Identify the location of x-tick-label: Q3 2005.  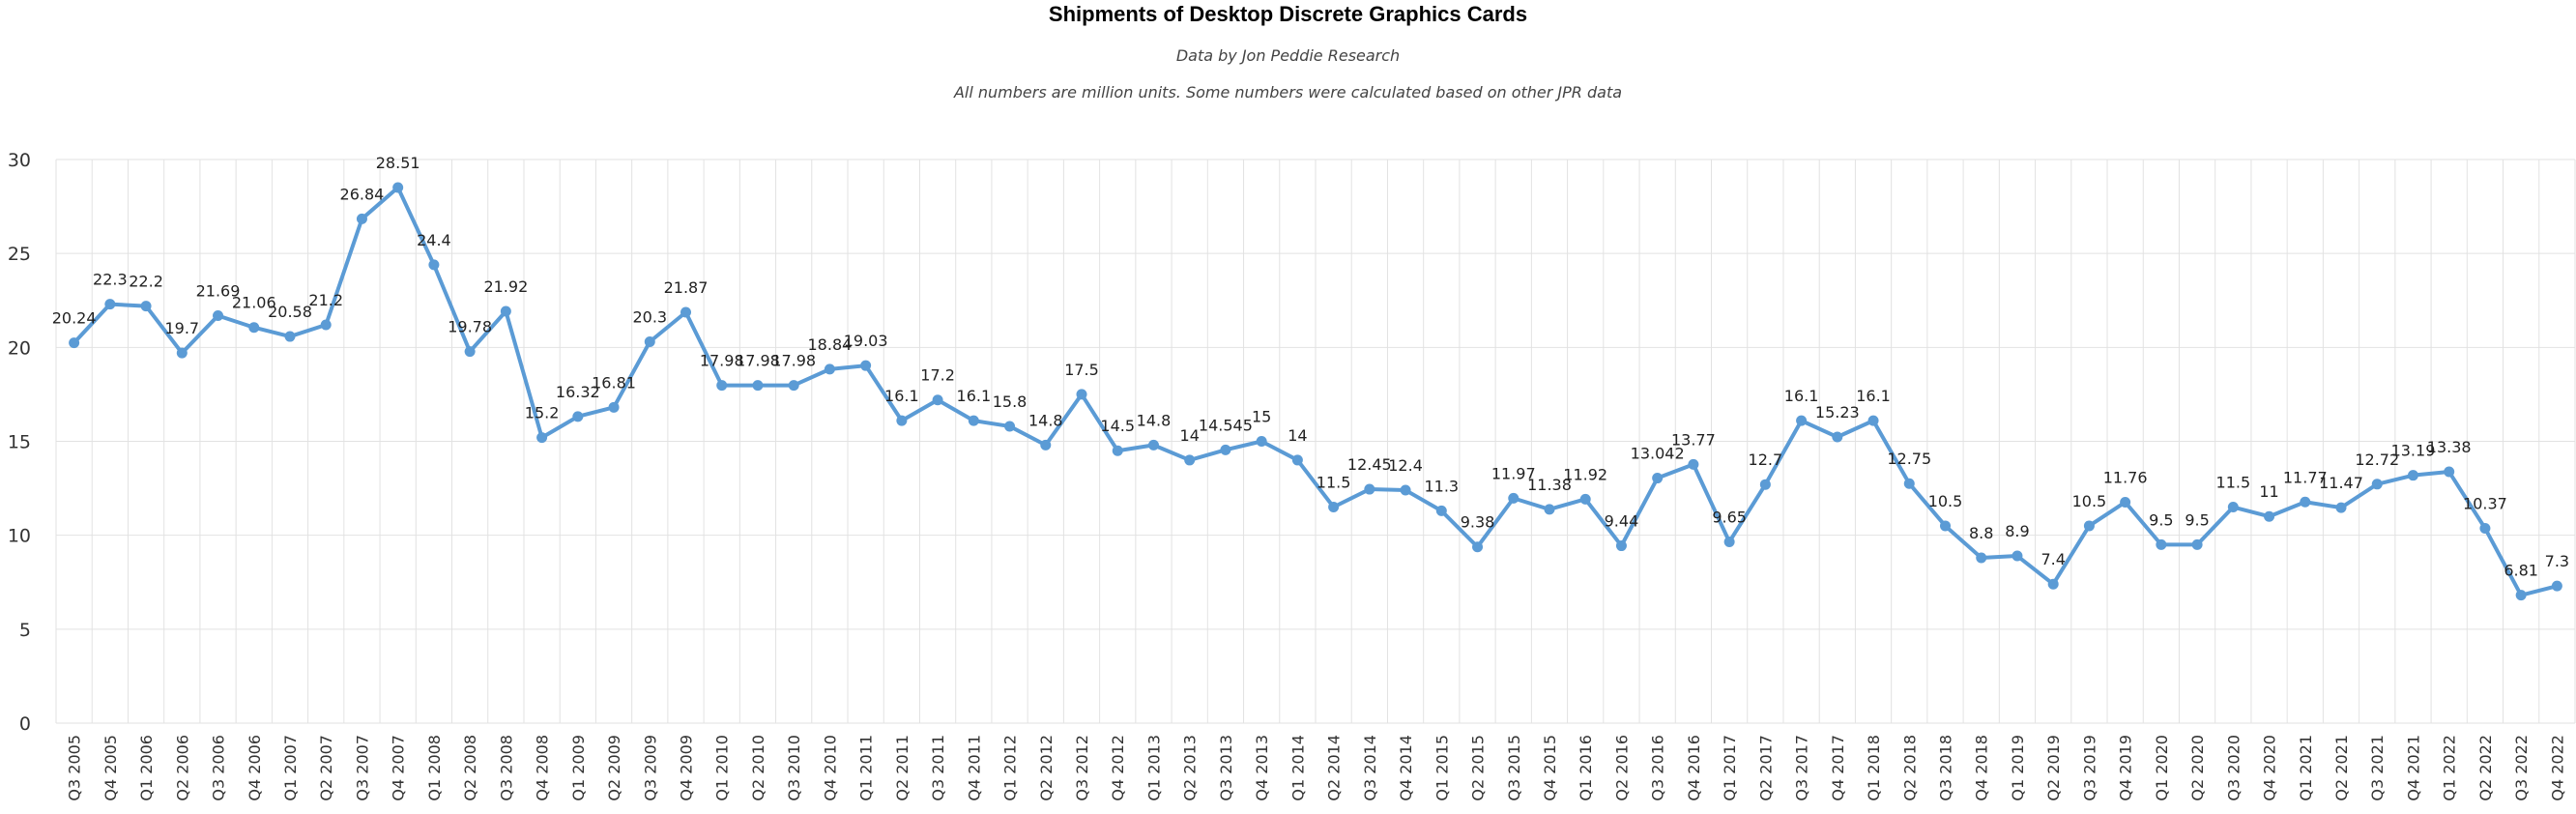
(75, 768).